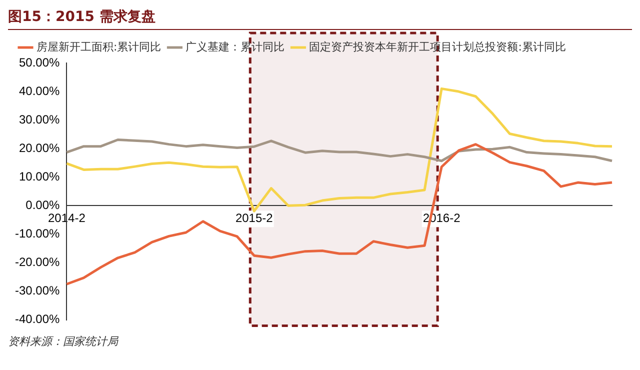  Describe the element at coordinates (37, 262) in the screenshot. I see `y-tick-label: -20.00%` at that location.